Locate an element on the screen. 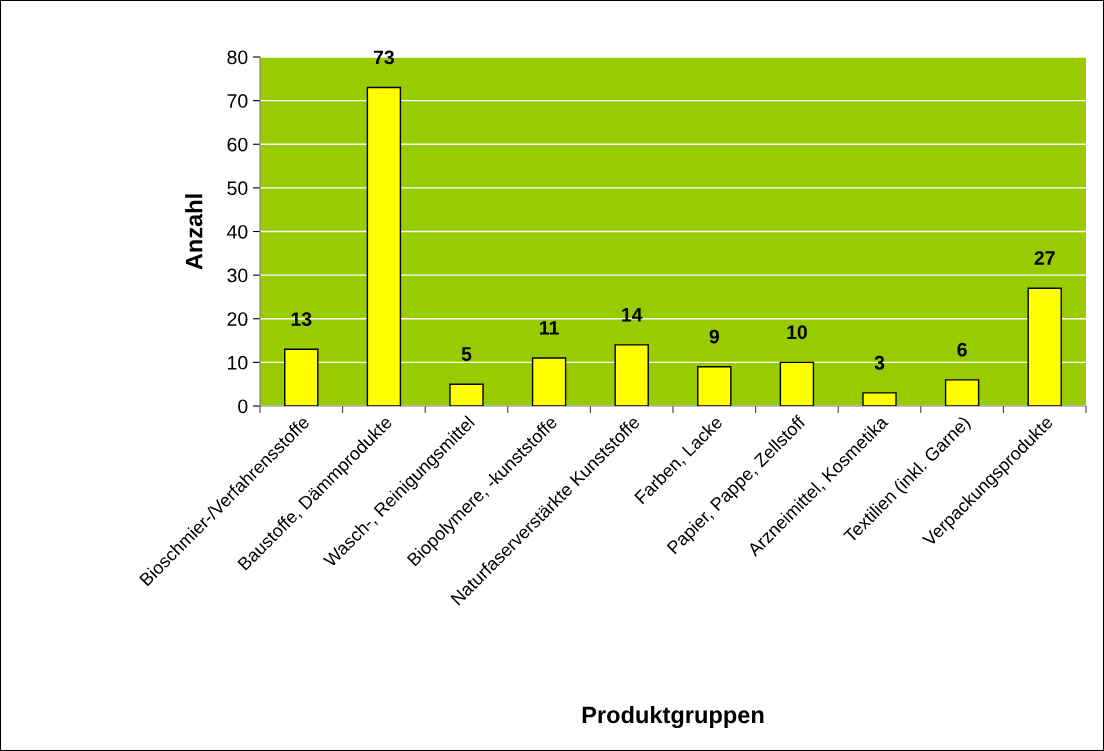 This screenshot has height=751, width=1104. data-label: 10 is located at coordinates (797, 332).